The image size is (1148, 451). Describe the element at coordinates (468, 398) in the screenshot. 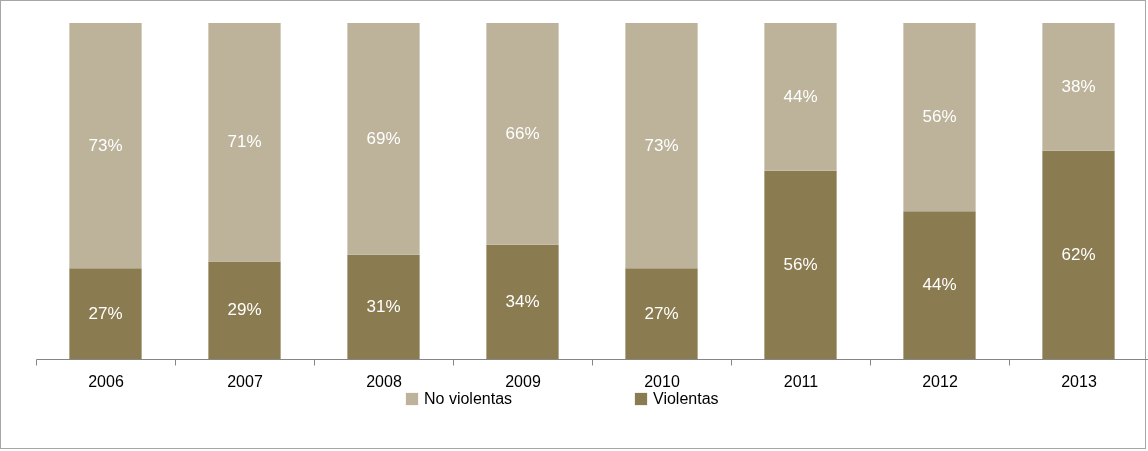

I see `legend-label: No violentas` at that location.